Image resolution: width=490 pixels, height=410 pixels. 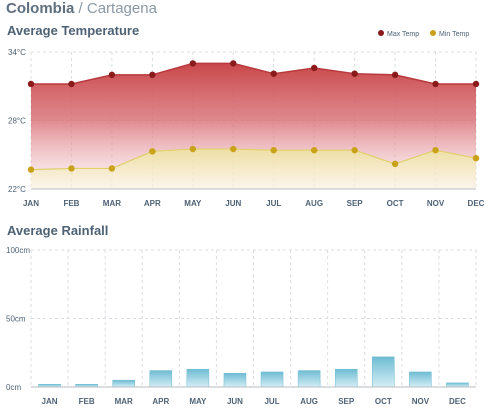 I want to click on y-tick-label: 28°C, so click(x=17, y=121).